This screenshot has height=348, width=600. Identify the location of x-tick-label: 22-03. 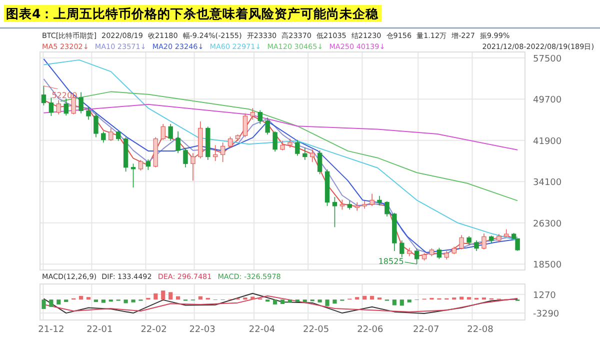
(202, 330).